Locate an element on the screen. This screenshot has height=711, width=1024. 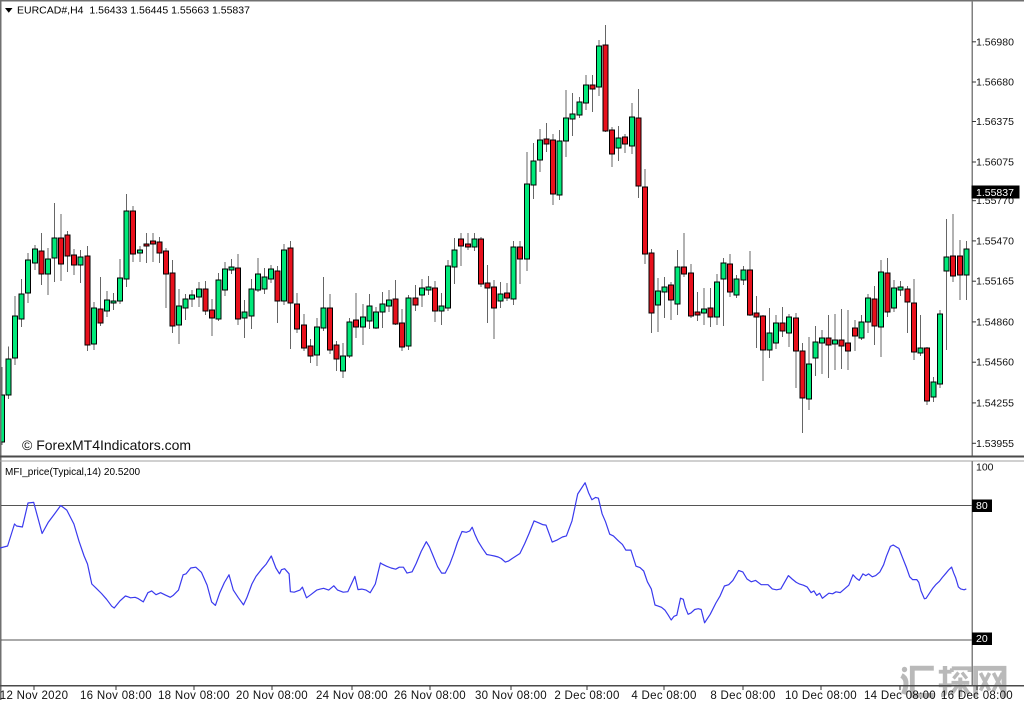
svg-text: 18 Nov 08:00 is located at coordinates (194, 696).